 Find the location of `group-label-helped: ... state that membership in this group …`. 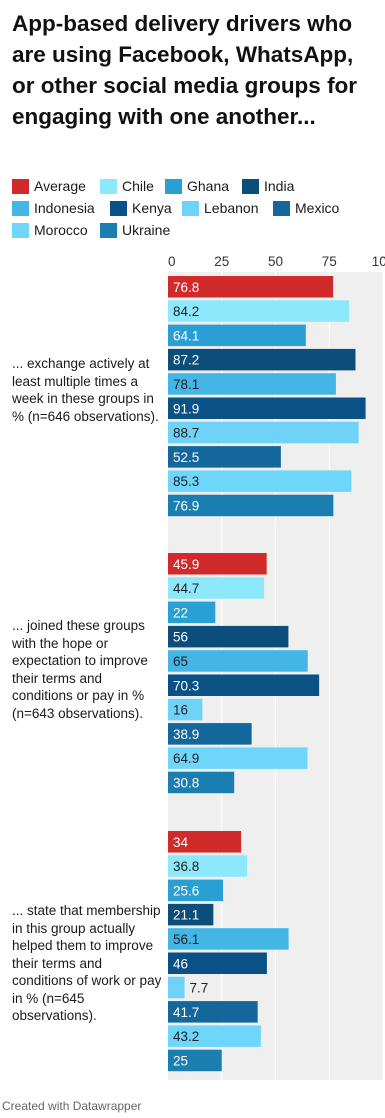

group-label-helped: ... state that membership in this group … is located at coordinates (87, 963).